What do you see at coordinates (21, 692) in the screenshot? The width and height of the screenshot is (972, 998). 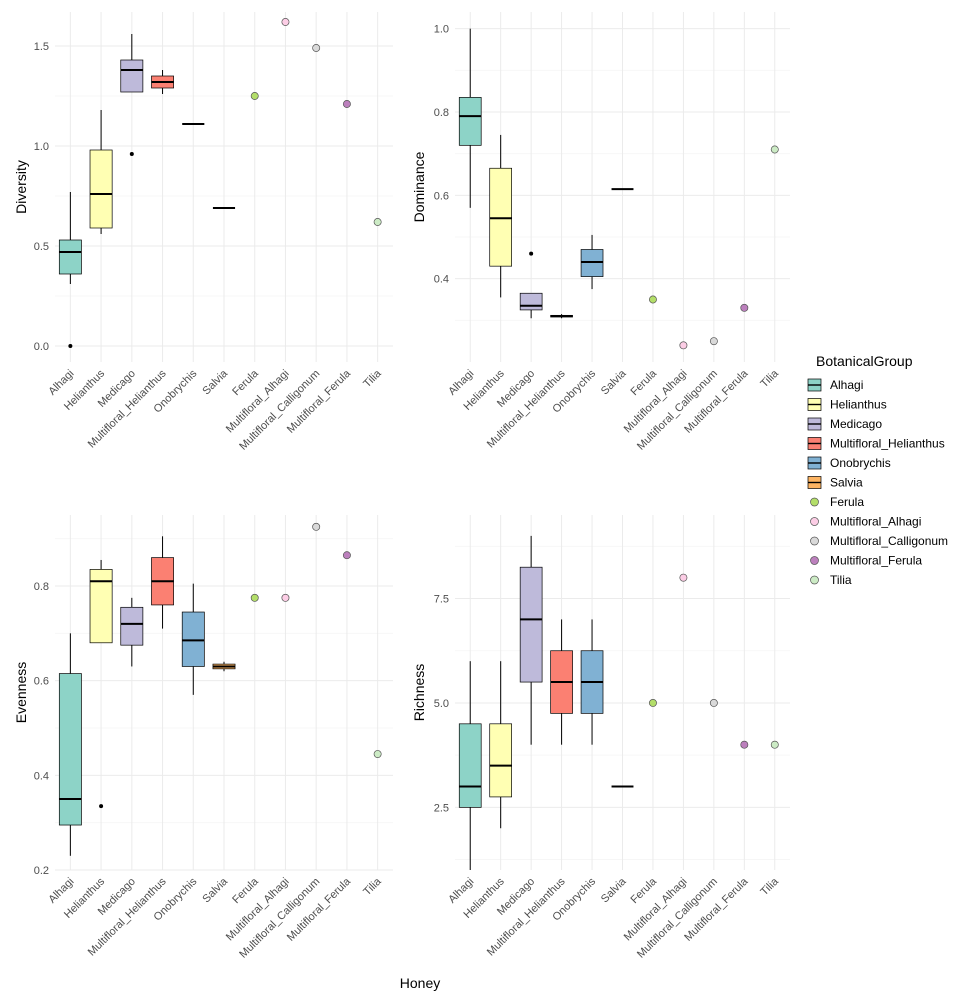 I see `y-axis-title: Evenness` at bounding box center [21, 692].